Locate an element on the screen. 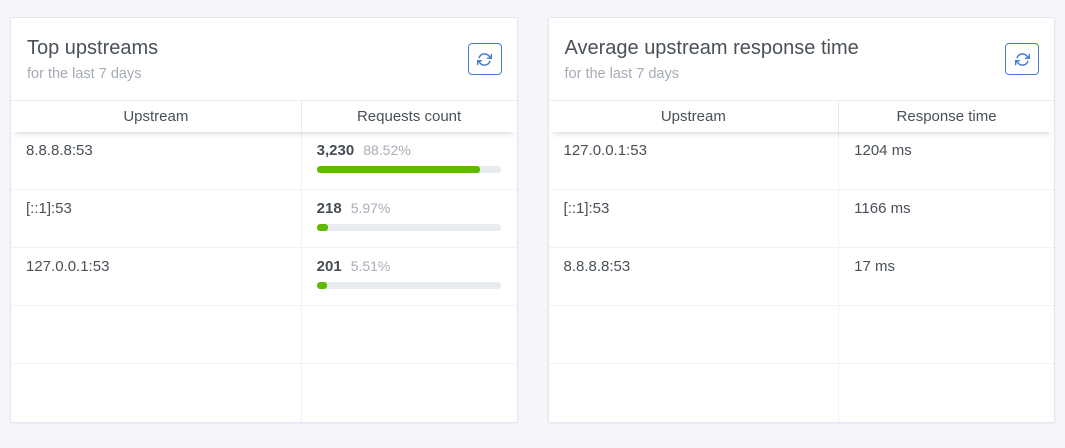 Image resolution: width=1065 pixels, height=448 pixels. table-row: 8.8.8.8:53 17 ms is located at coordinates (801, 277).